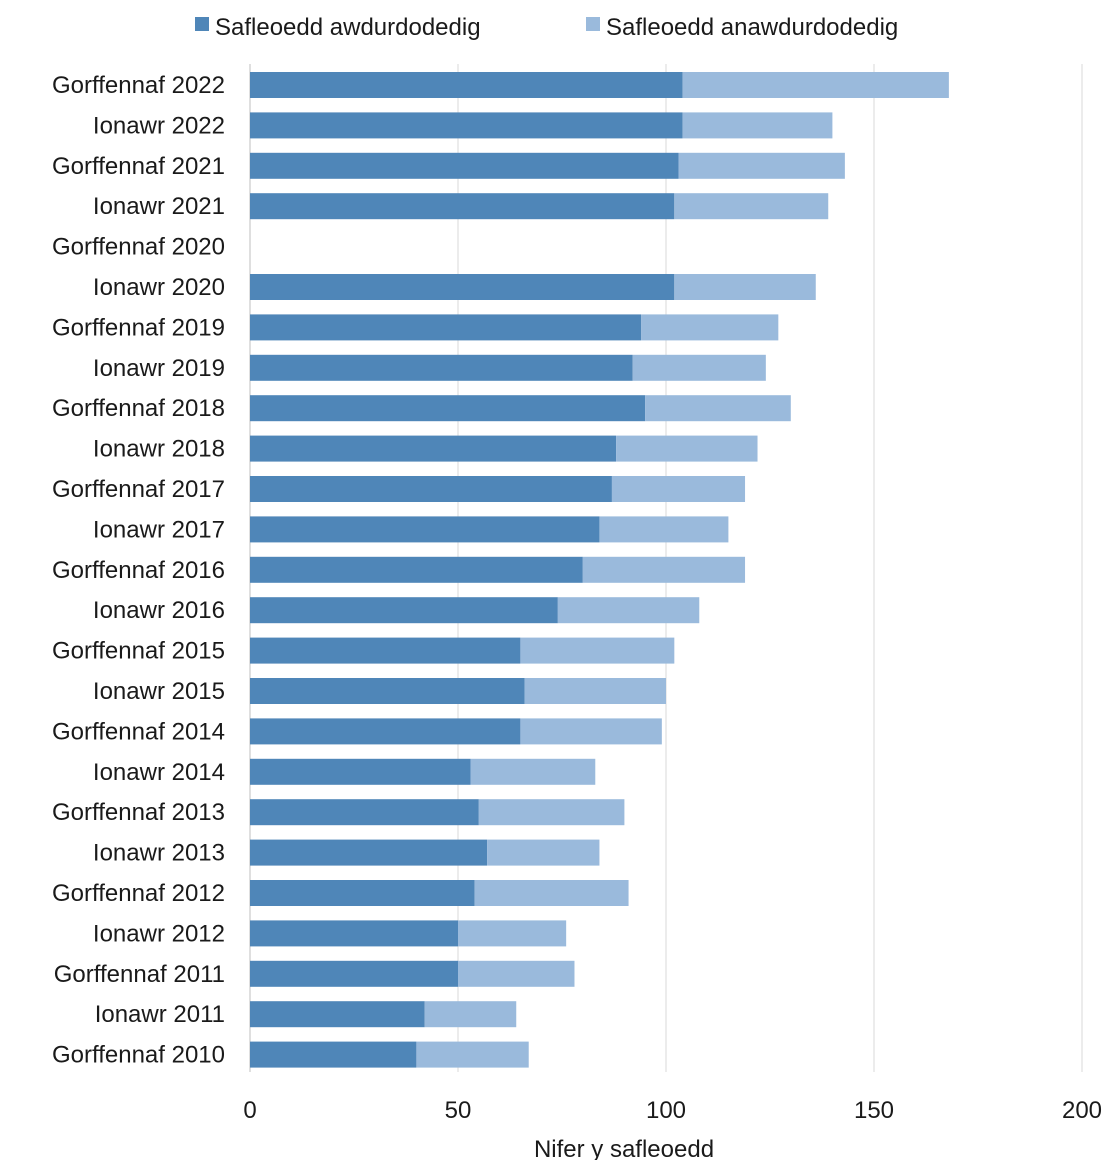 Image resolution: width=1106 pixels, height=1160 pixels. I want to click on category-label: Ionawr 2015, so click(159, 691).